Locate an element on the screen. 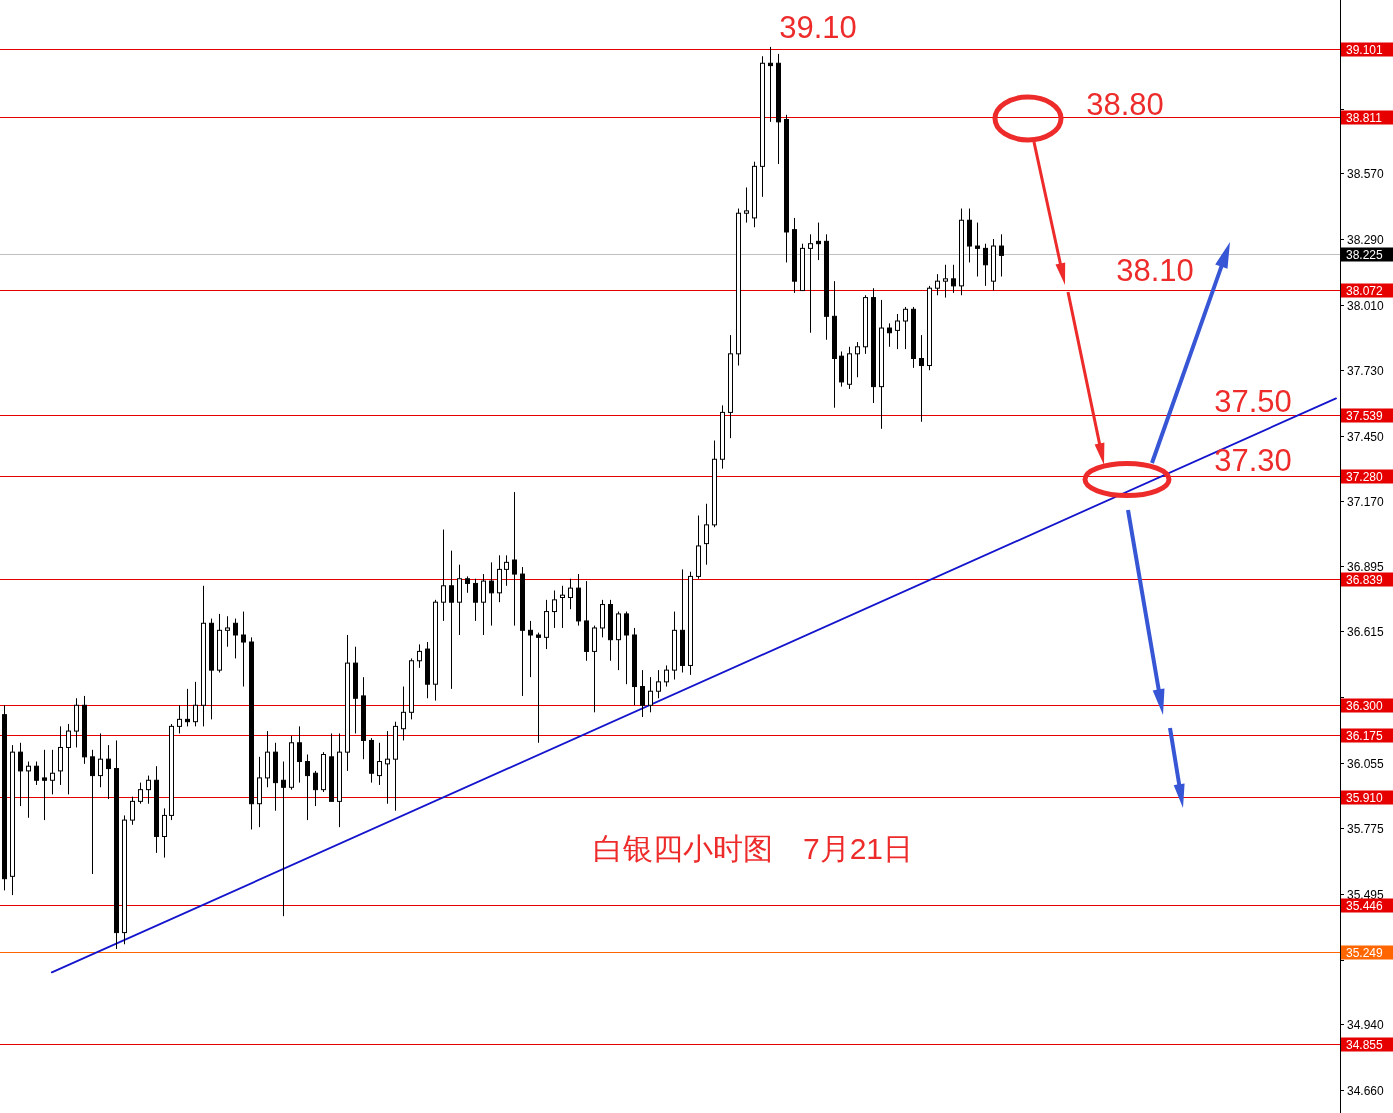 This screenshot has width=1393, height=1113. annotation: 38.10 is located at coordinates (1155, 270).